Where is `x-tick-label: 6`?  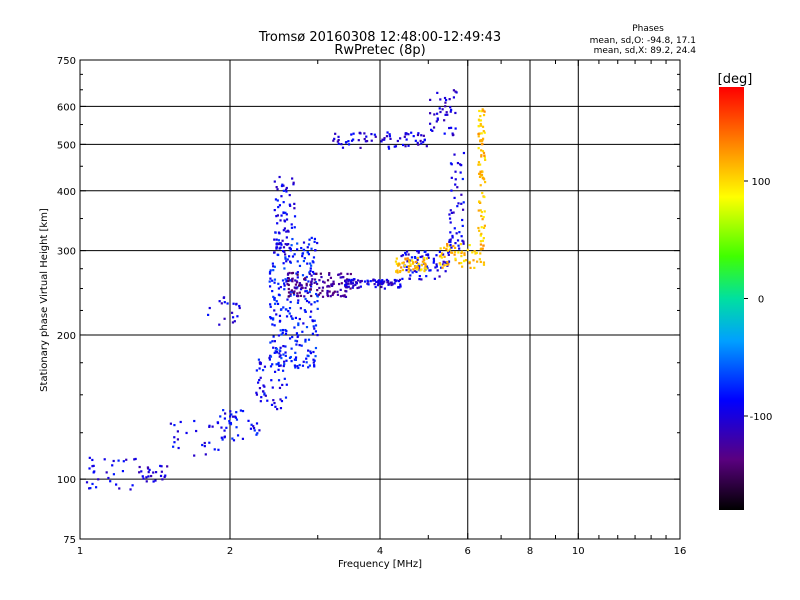
x-tick-label: 6 is located at coordinates (468, 551).